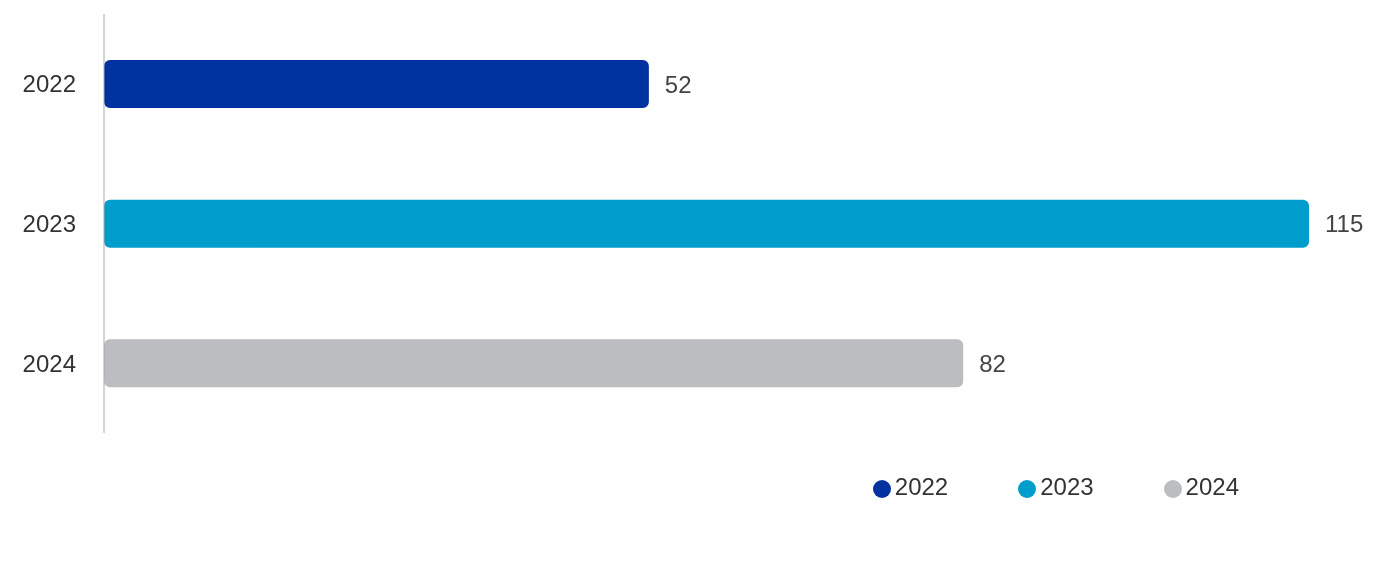 Image resolution: width=1397 pixels, height=561 pixels. I want to click on legend-label: 2023, so click(1067, 486).